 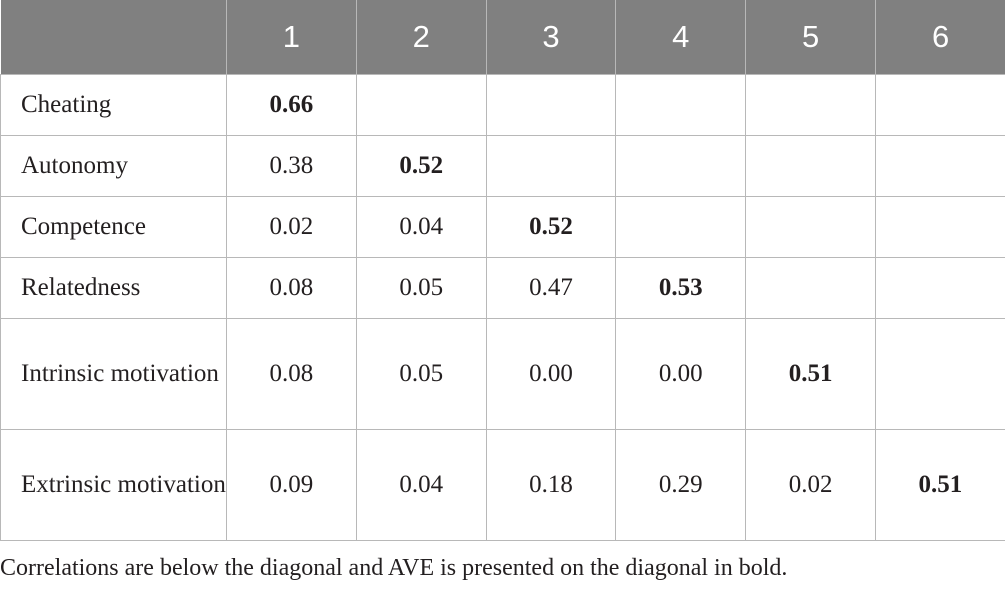 I want to click on row-label: Competence, so click(x=113, y=226).